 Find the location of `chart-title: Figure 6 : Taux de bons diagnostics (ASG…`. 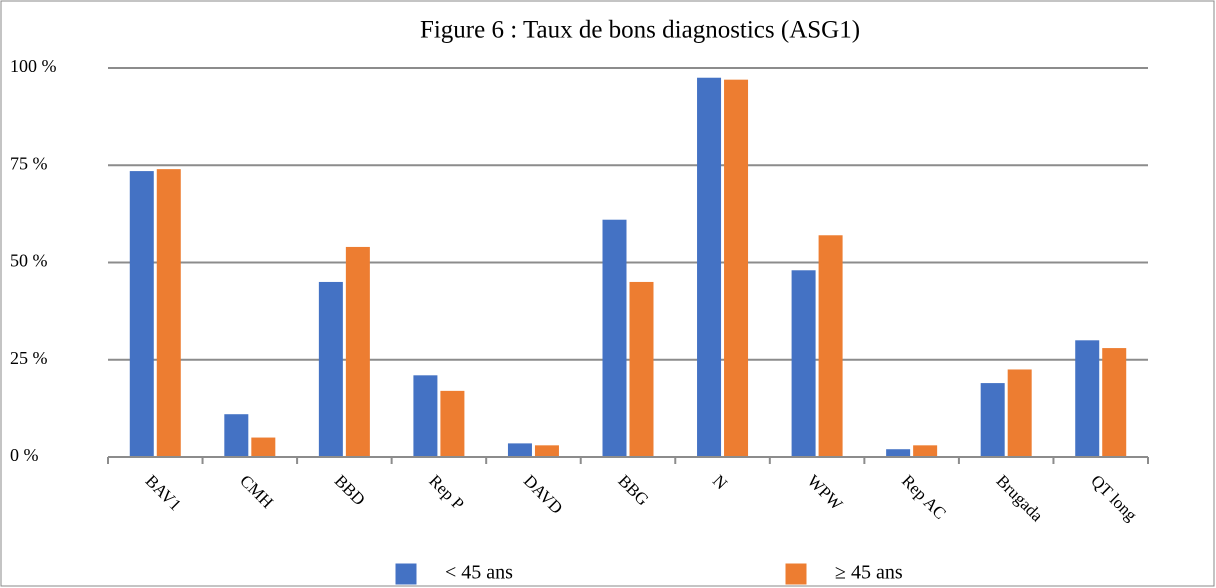

chart-title: Figure 6 : Taux de bons diagnostics (ASG… is located at coordinates (640, 30).